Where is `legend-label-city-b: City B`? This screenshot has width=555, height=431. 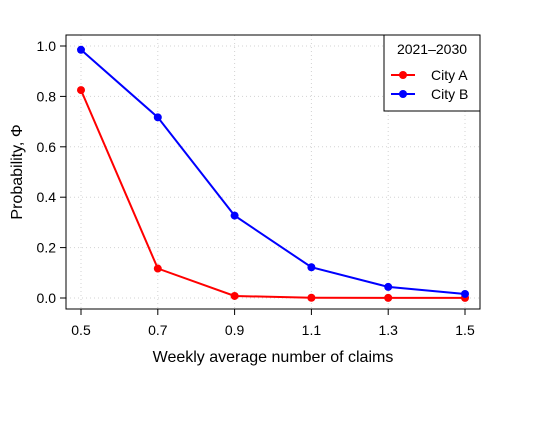
legend-label-city-b: City B is located at coordinates (449, 94).